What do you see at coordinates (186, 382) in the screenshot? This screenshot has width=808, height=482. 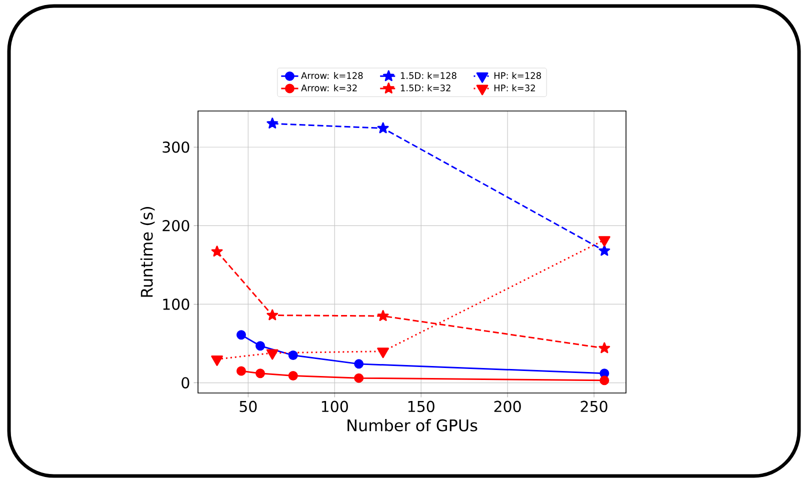 I see `y-tick-label: 0` at bounding box center [186, 382].